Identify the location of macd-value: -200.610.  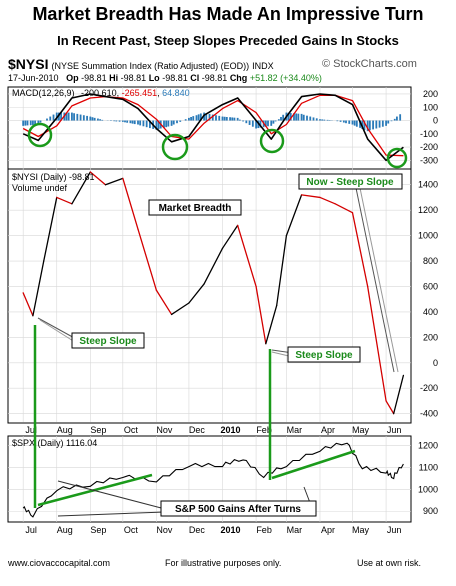
(99, 93).